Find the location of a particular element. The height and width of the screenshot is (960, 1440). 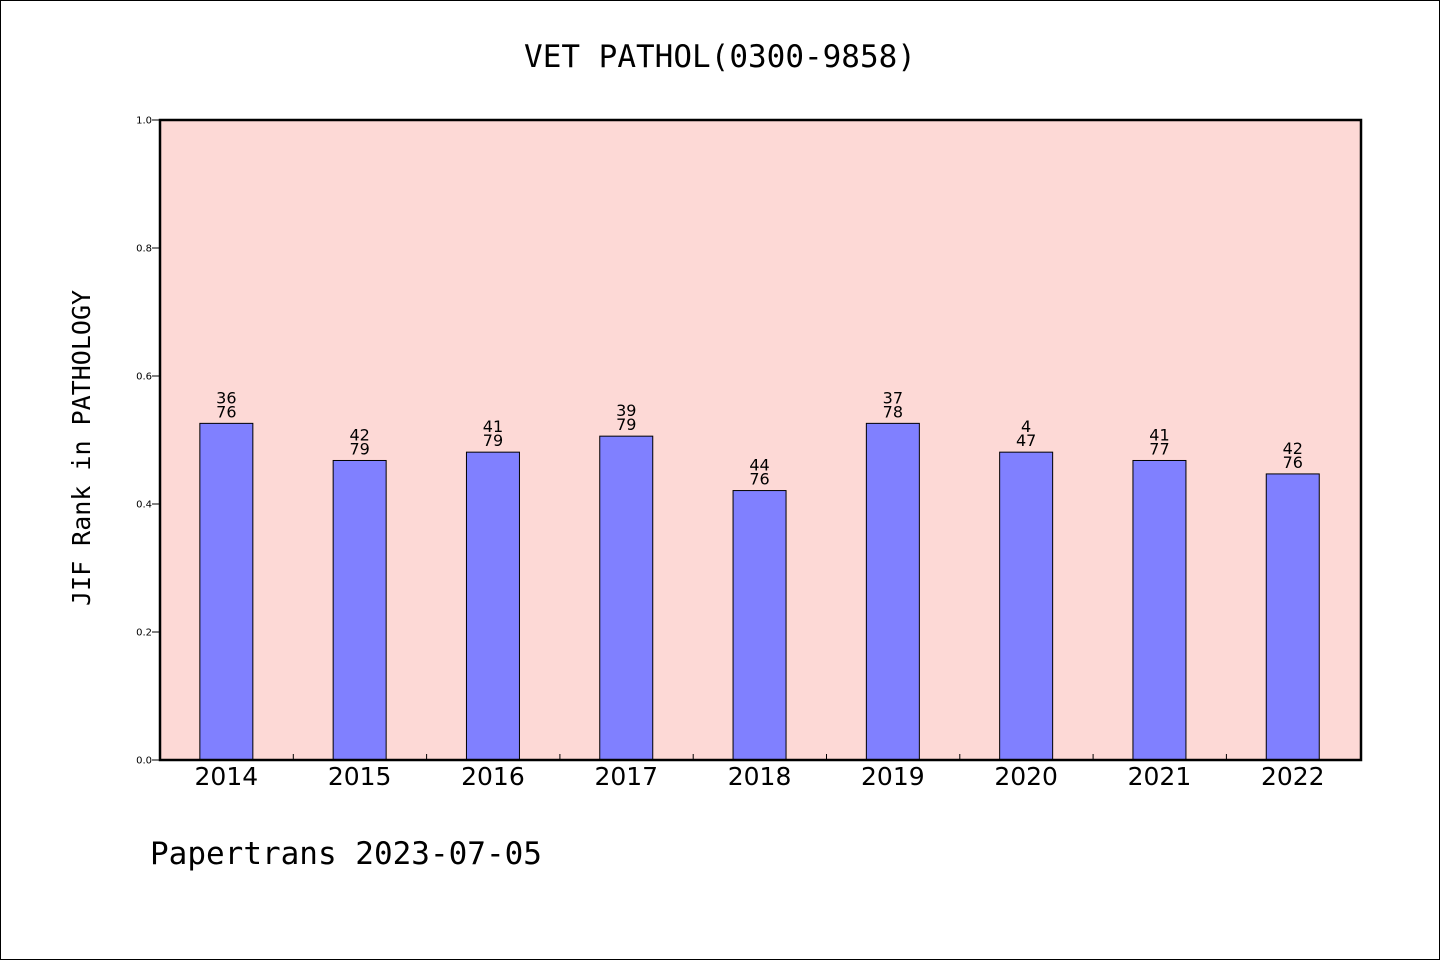

data-label-total-2019: 78 is located at coordinates (893, 411).